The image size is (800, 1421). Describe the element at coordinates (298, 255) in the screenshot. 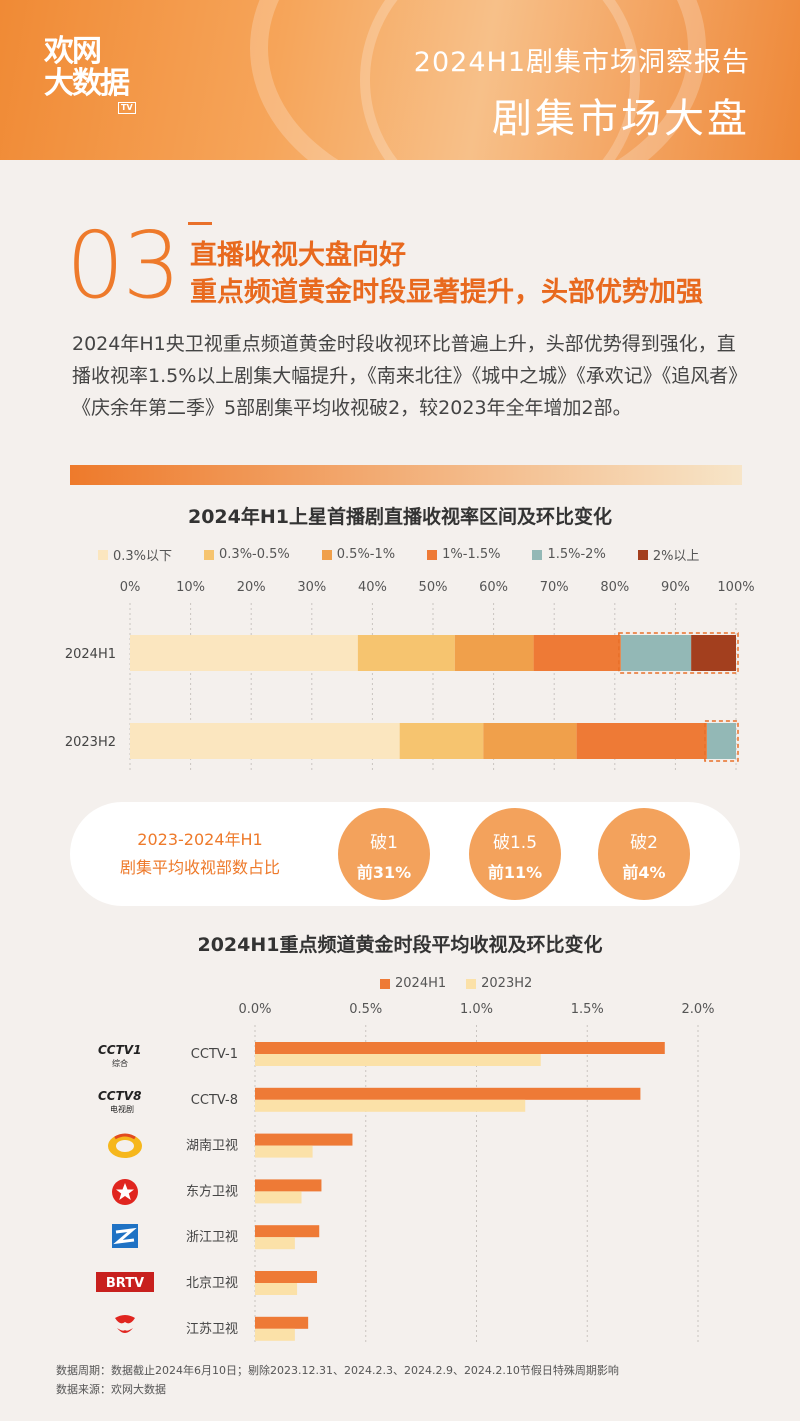

I see `headline-line1: 直播收视大盘向好` at that location.